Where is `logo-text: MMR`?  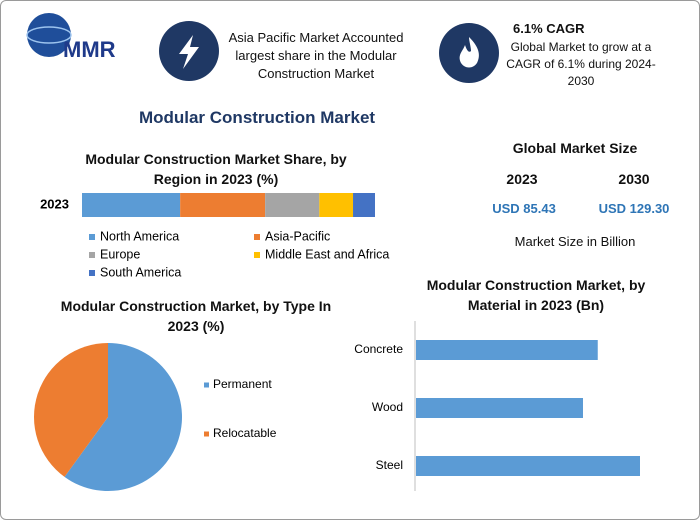 logo-text: MMR is located at coordinates (89, 49).